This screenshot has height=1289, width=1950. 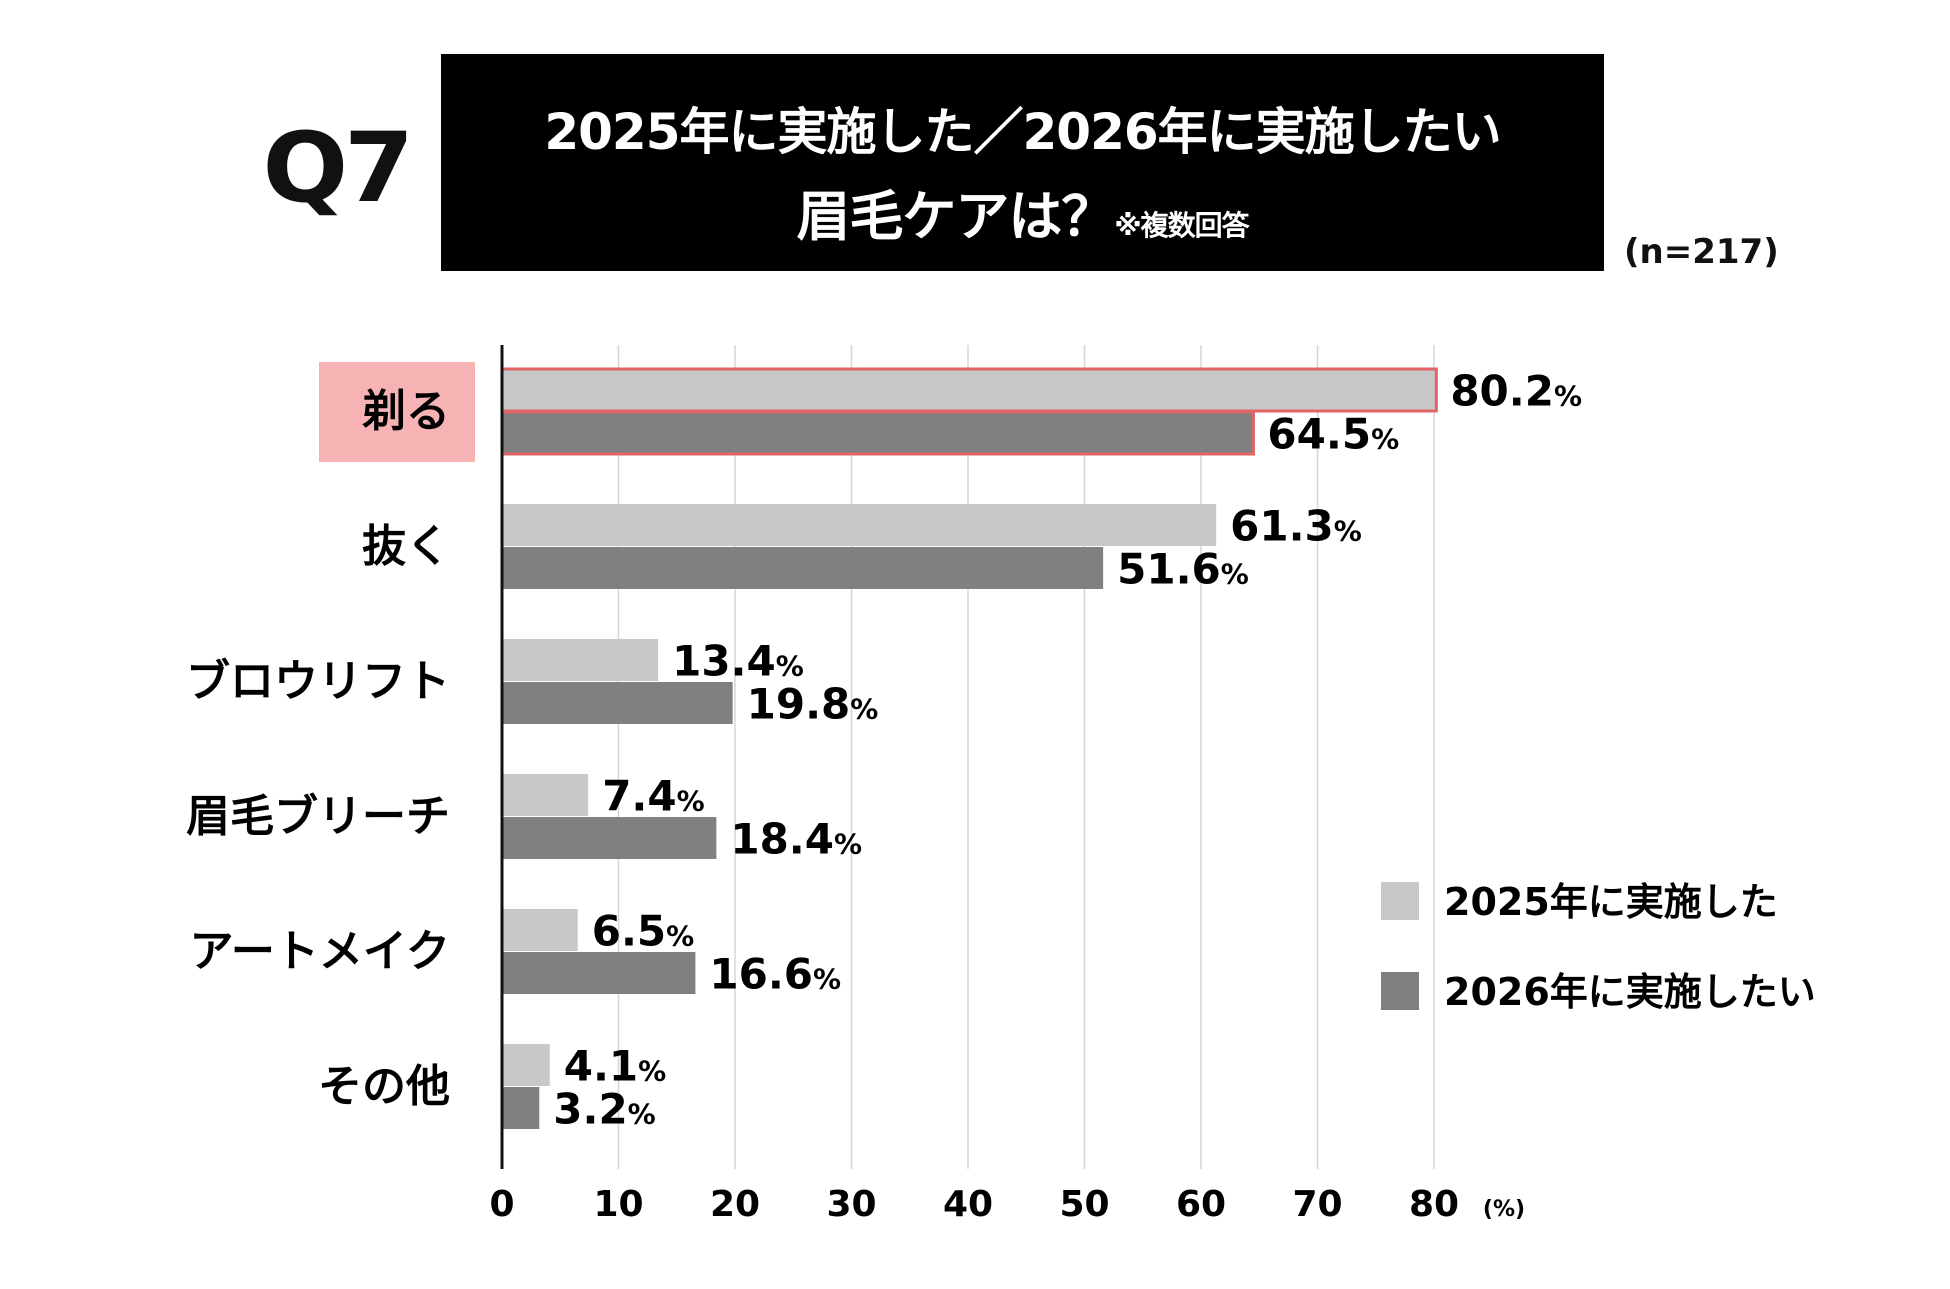 What do you see at coordinates (318, 816) in the screenshot?
I see `category-label: 眉毛ブリーチ` at bounding box center [318, 816].